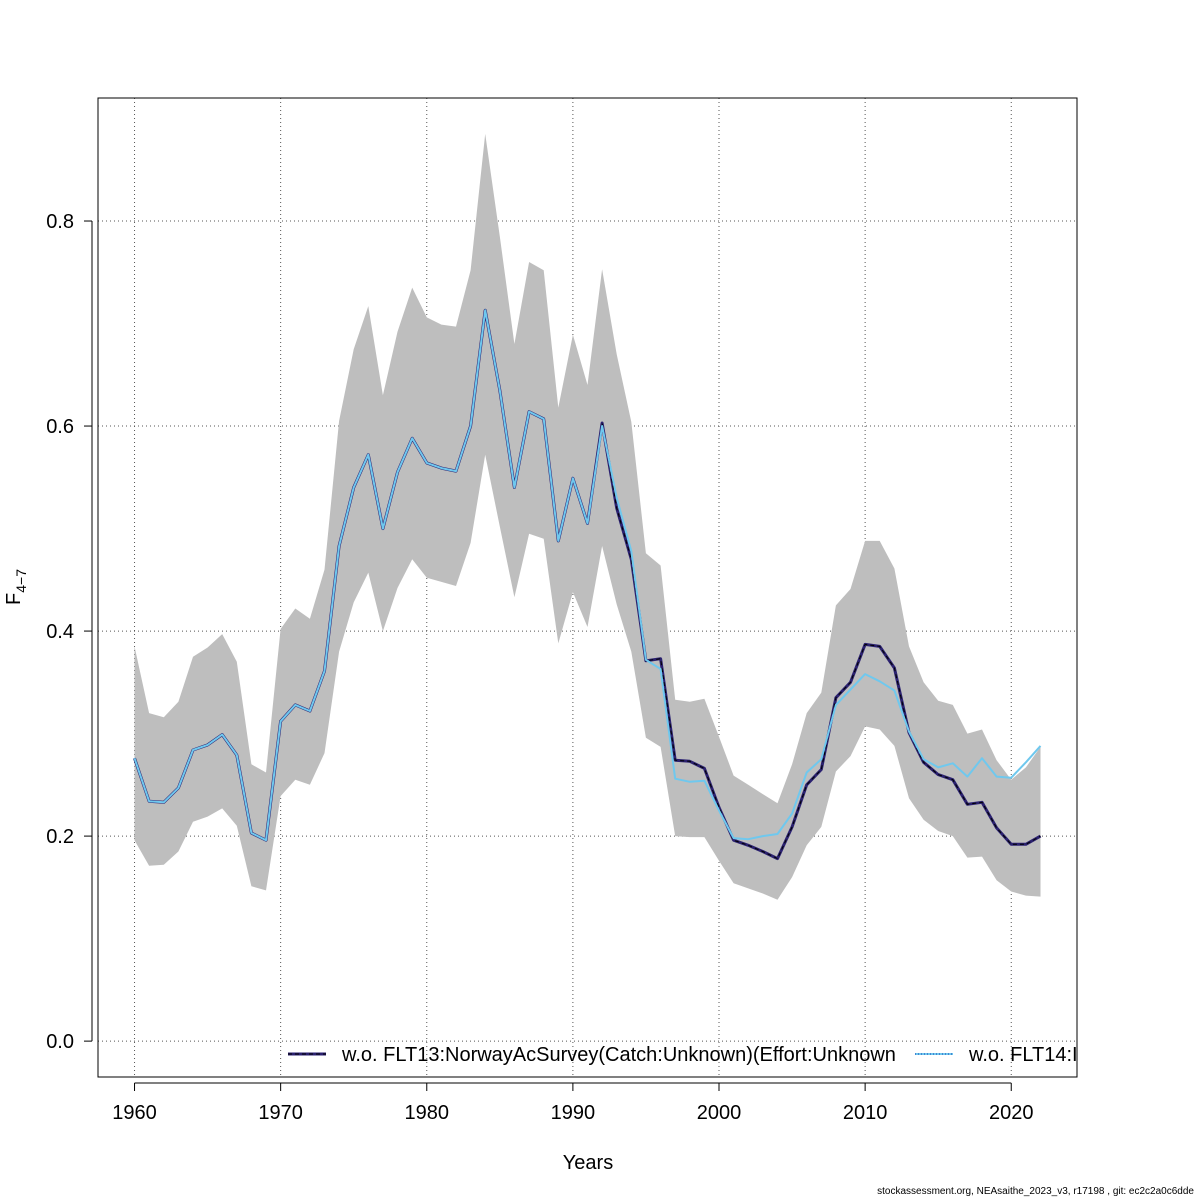 This screenshot has width=1200, height=1200. I want to click on y-tick-label: 0.4, so click(60, 632).